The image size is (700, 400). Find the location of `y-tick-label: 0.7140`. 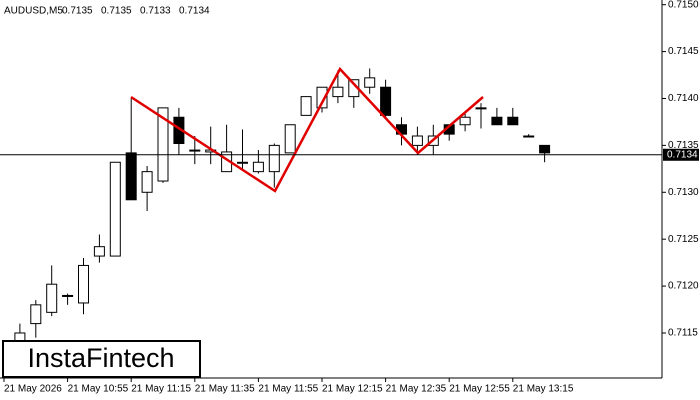

y-tick-label: 0.7140 is located at coordinates (683, 98).